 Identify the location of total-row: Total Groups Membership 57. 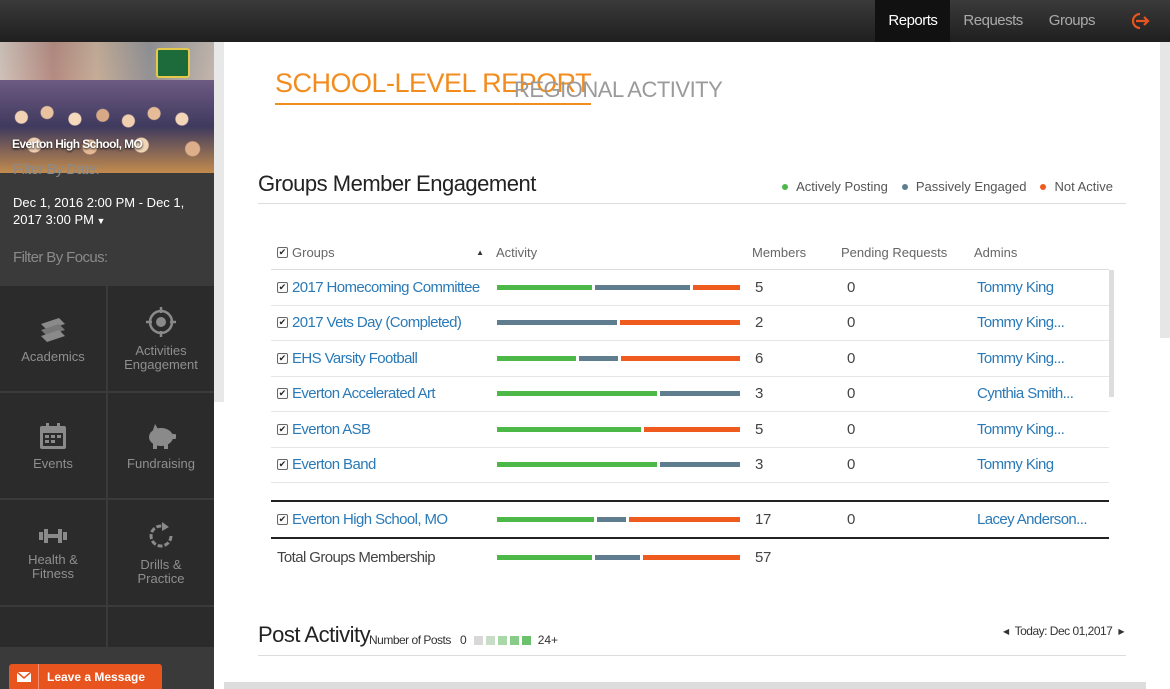
(690, 557).